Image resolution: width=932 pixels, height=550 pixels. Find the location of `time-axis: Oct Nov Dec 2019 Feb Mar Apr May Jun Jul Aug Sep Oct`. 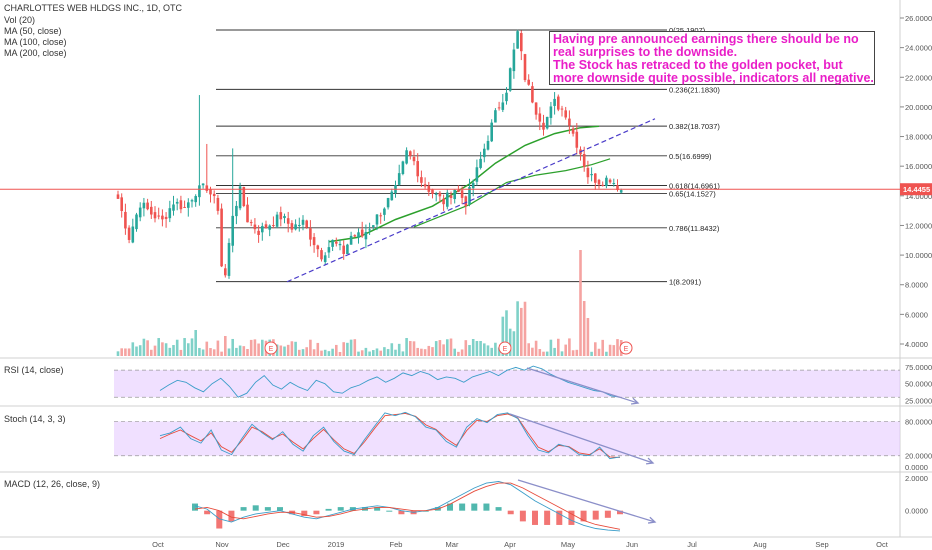

time-axis: Oct Nov Dec 2019 Feb Mar Apr May Jun Jul Aug Sep Oct is located at coordinates (520, 544).